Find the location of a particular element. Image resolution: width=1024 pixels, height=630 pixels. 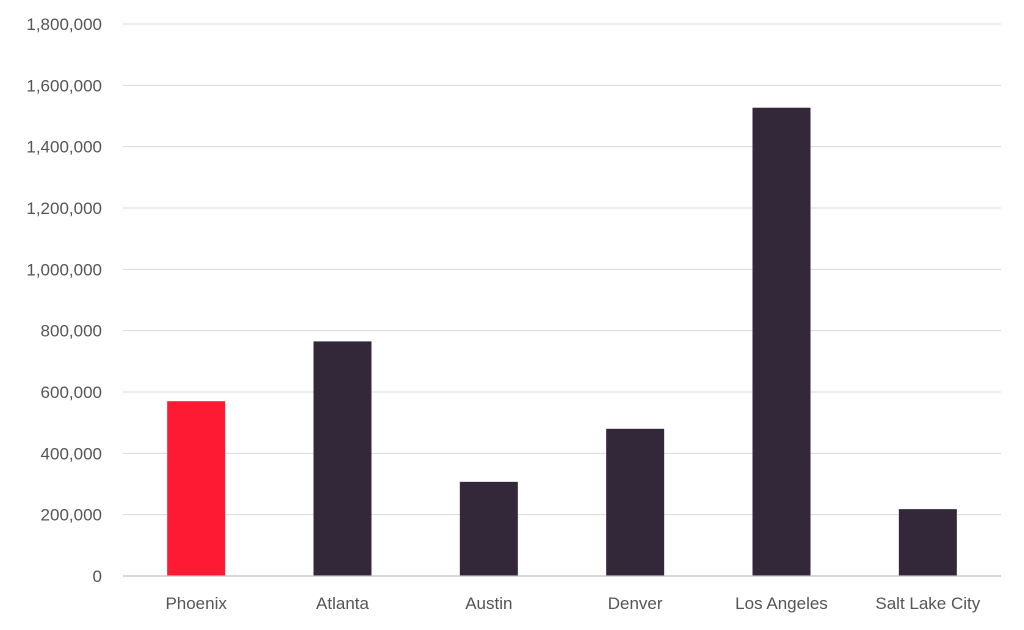

y-tick-label: 1,600,000 is located at coordinates (64, 85).